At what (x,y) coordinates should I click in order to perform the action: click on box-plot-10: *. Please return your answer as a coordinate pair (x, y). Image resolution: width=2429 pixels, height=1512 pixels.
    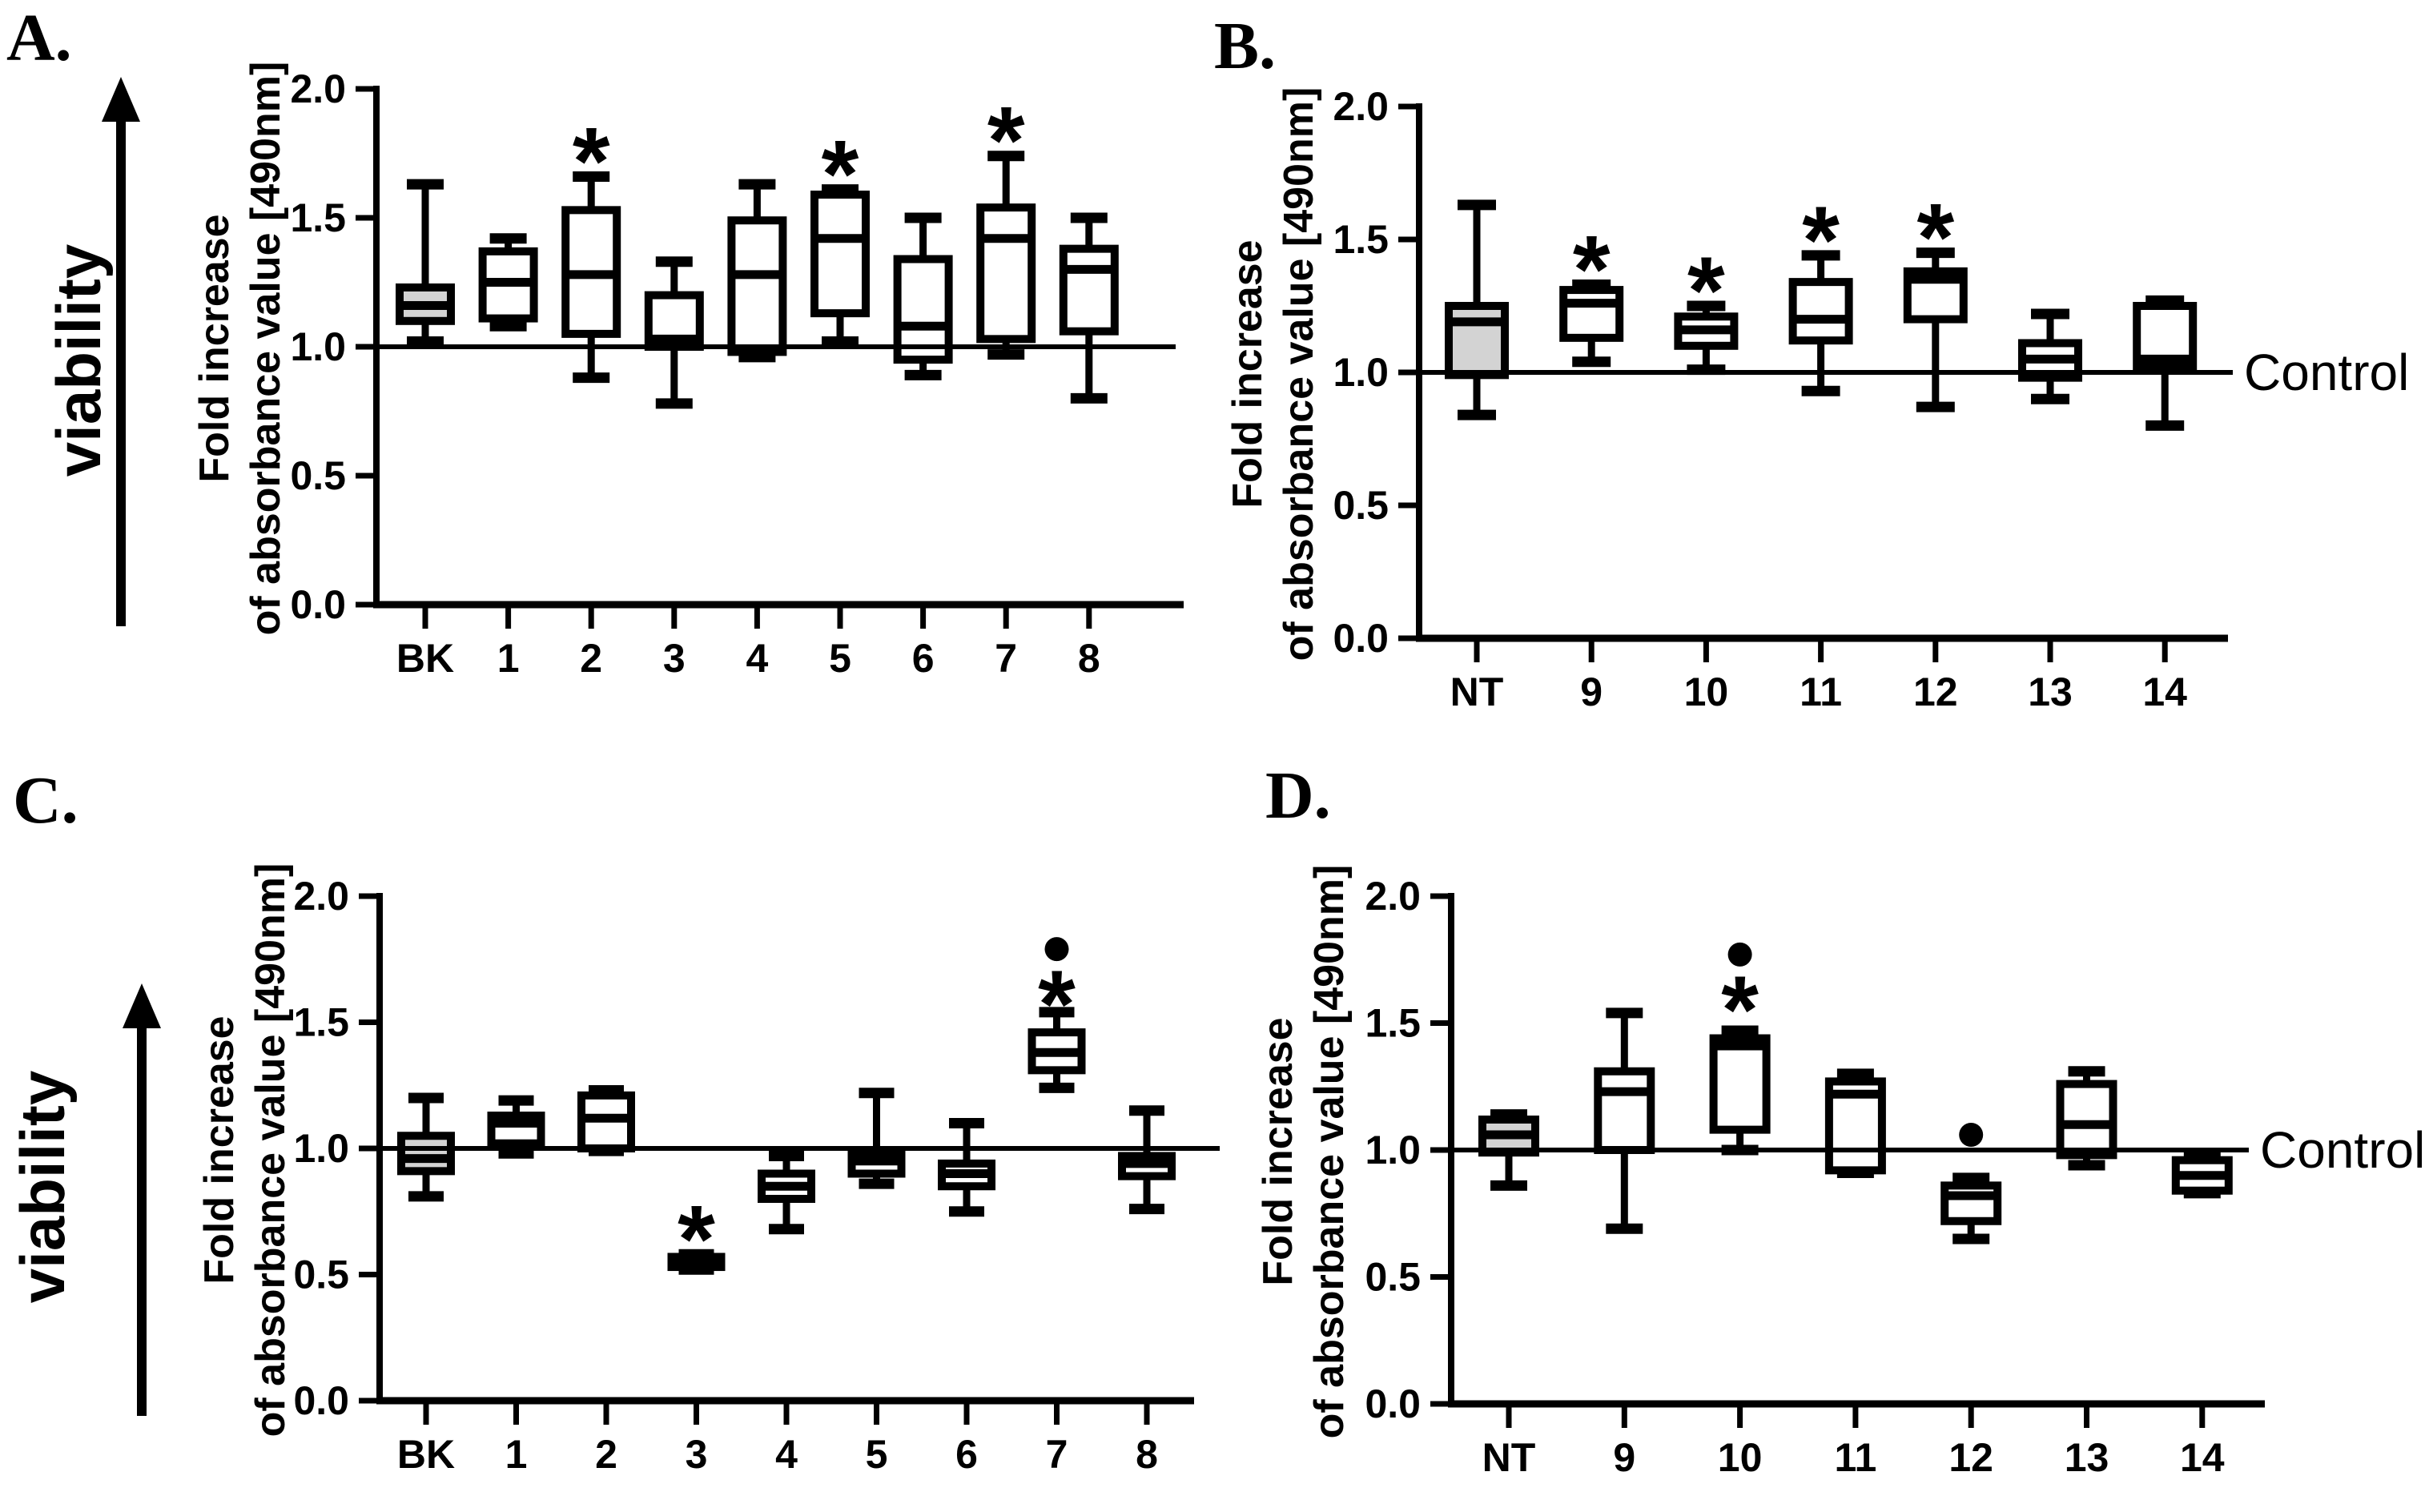
    Looking at the image, I should click on (1707, 306).